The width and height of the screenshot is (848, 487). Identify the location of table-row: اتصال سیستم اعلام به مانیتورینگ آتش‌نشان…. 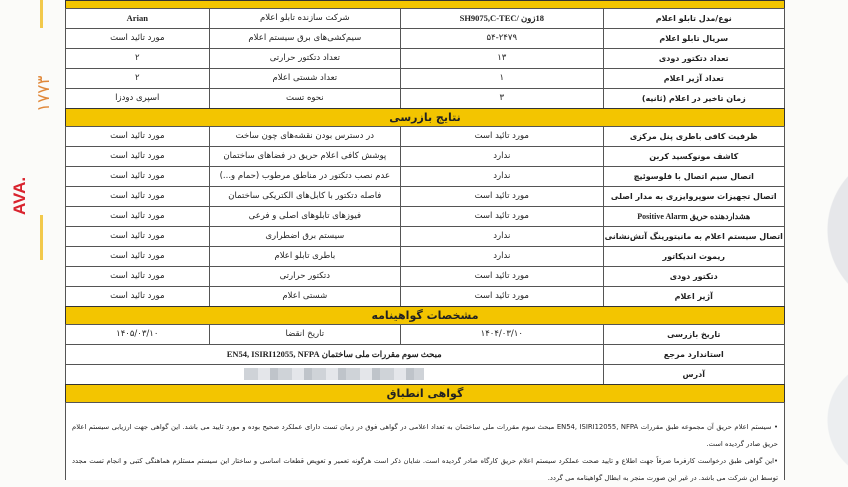
(425, 236).